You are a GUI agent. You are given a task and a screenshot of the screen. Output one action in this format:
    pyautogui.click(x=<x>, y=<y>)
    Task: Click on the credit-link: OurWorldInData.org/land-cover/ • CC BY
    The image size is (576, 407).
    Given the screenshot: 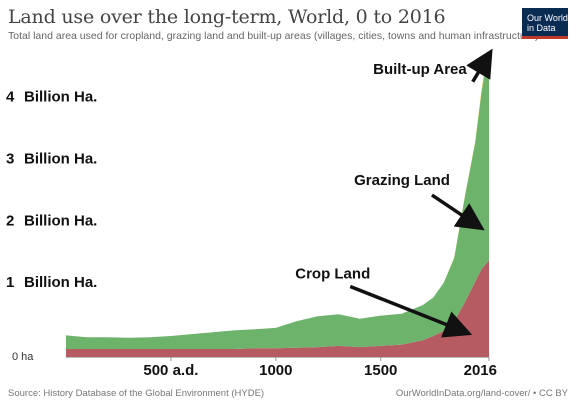 What is the action you would take?
    pyautogui.click(x=481, y=393)
    